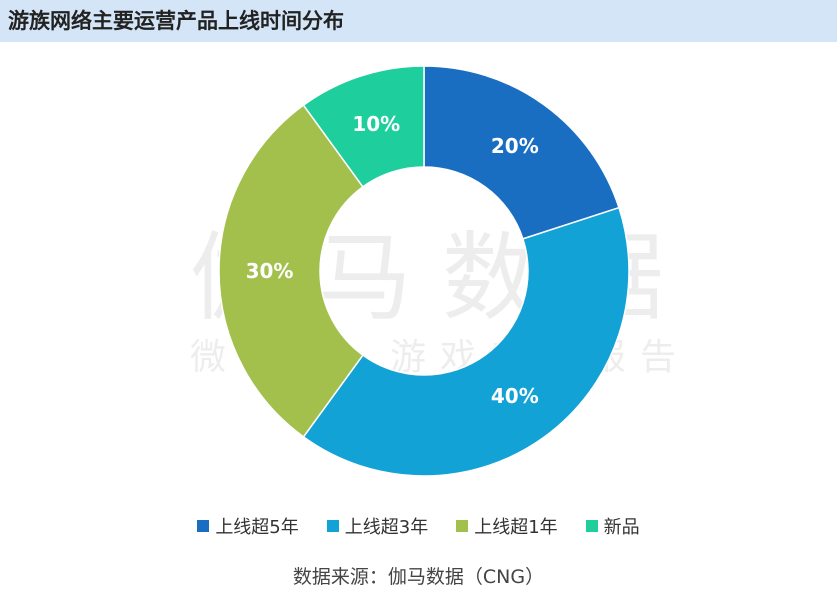 This screenshot has height=597, width=837. I want to click on legend: 上线超5年 上线超3年 上线超1年 新品, so click(418, 526).